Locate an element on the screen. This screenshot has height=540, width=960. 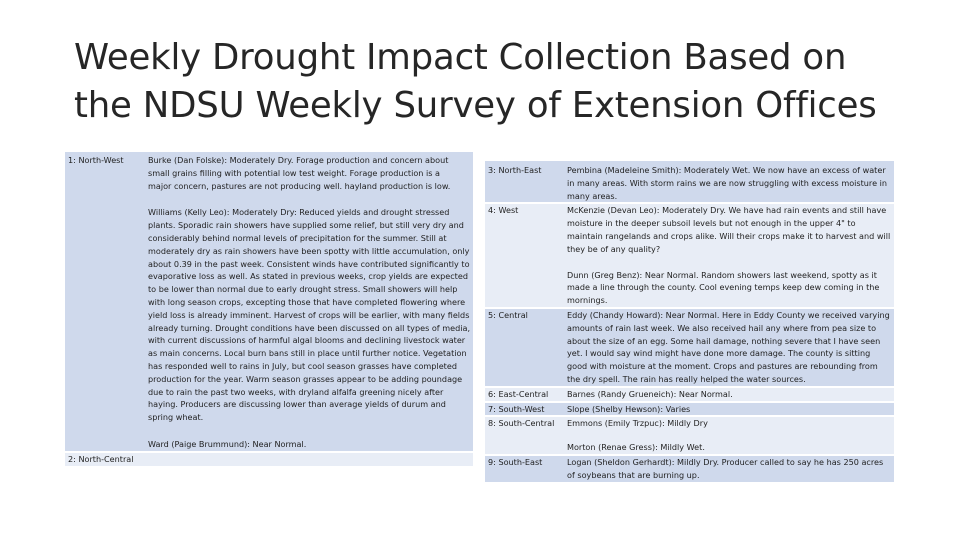
report-emmons: Emmons (Emily Trzpuc): Mildly Dry is located at coordinates (637, 423).